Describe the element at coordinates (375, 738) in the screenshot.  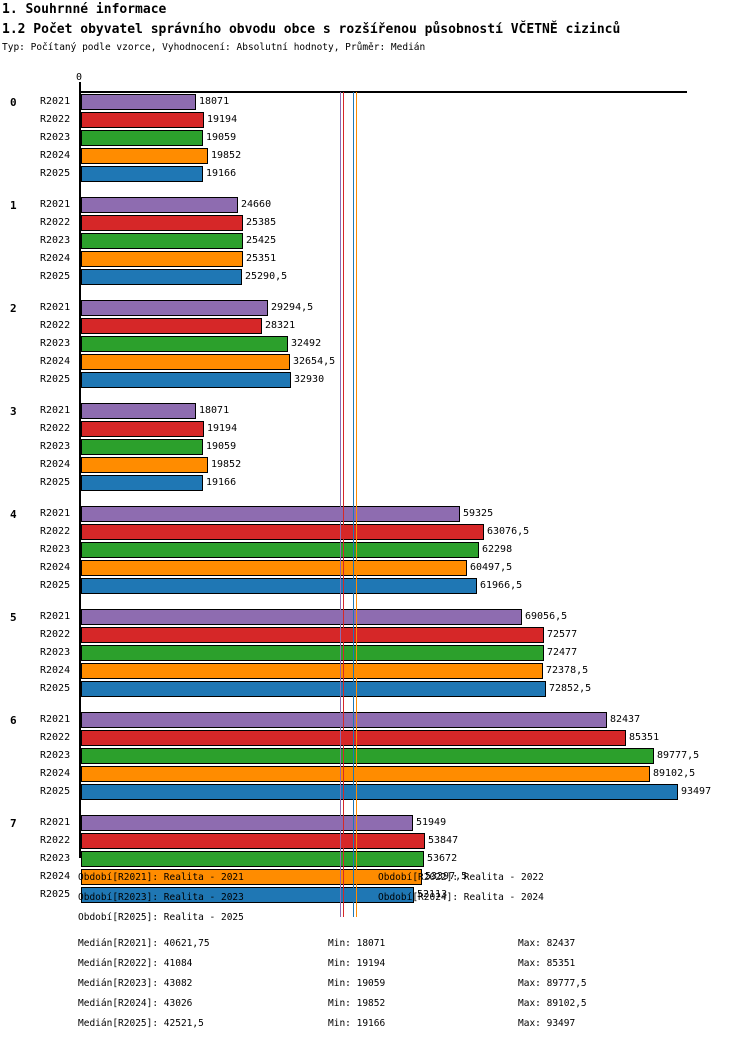
I see `bar-row: R2022 85351` at that location.